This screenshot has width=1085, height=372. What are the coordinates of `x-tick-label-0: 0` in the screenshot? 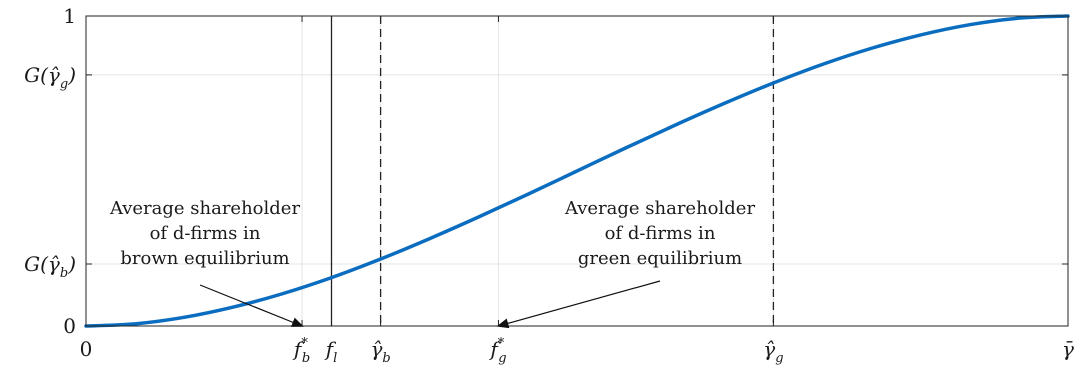 It's located at (86, 349).